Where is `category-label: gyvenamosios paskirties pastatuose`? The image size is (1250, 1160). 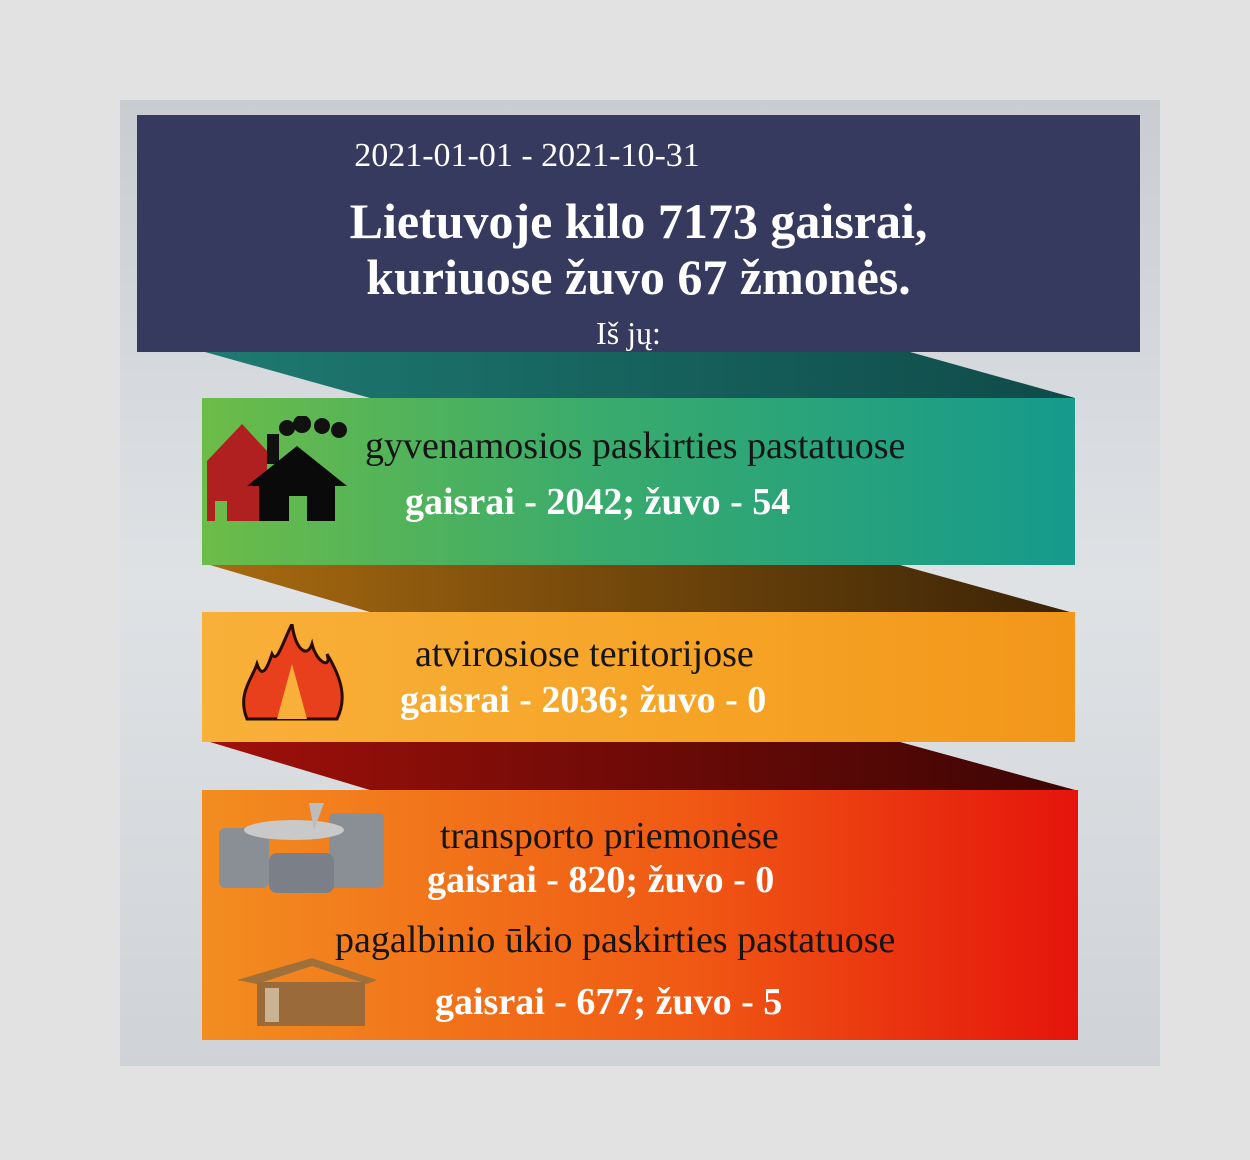 category-label: gyvenamosios paskirties pastatuose is located at coordinates (635, 446).